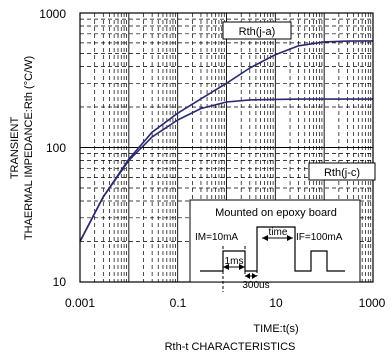 This screenshot has height=359, width=392. I want to click on chart-caption: Rth-t CHARACTERISTICS, so click(230, 347).